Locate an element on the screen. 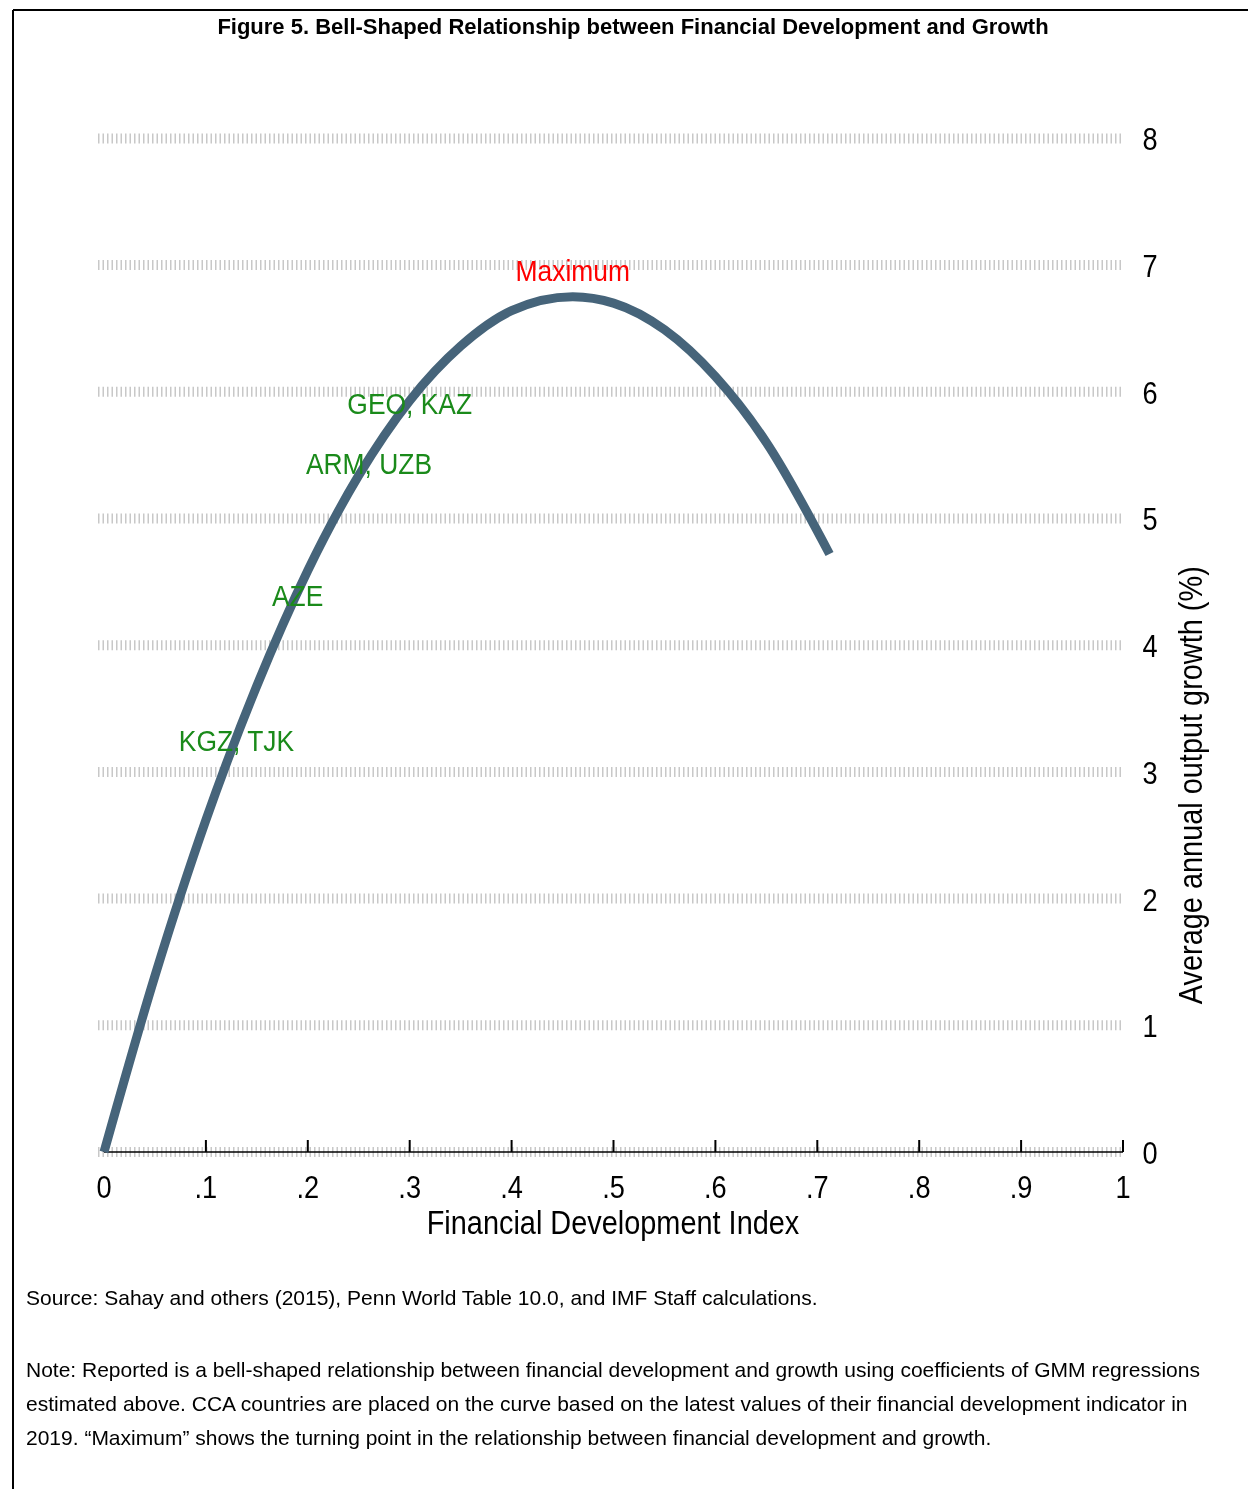  y-tick-label: 0 is located at coordinates (1150, 1152).